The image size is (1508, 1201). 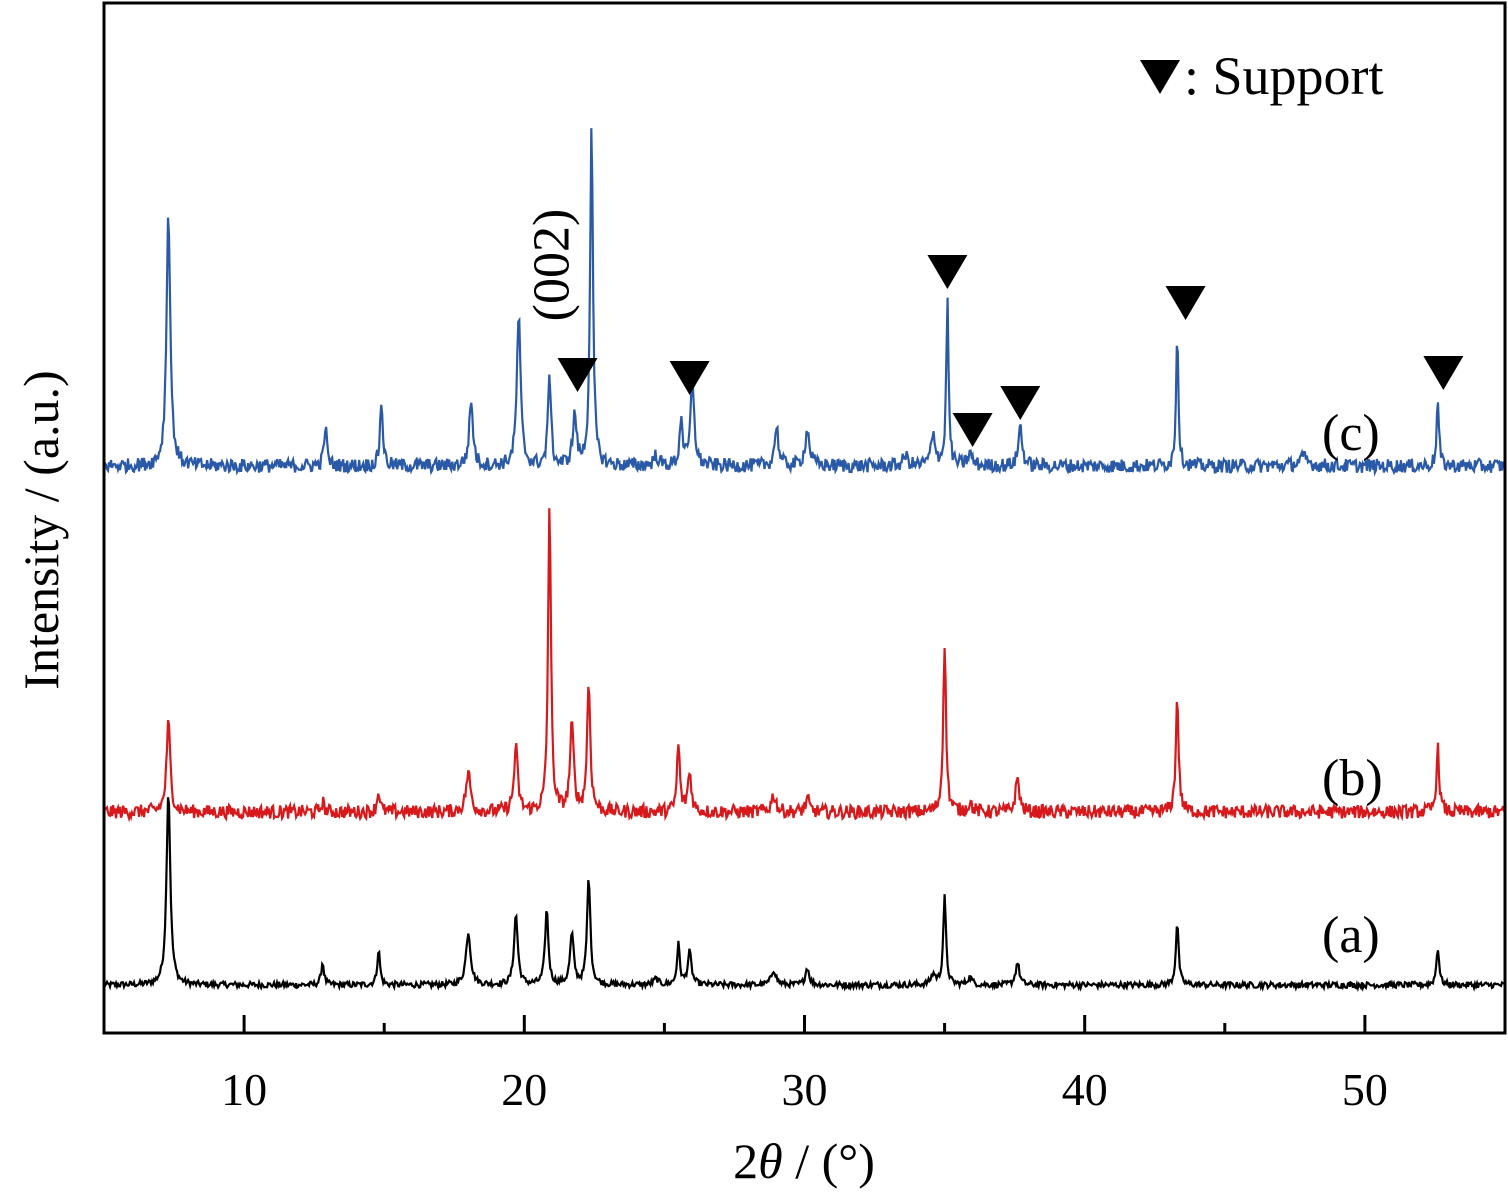 What do you see at coordinates (1352, 778) in the screenshot?
I see `trace-label-b: (b)` at bounding box center [1352, 778].